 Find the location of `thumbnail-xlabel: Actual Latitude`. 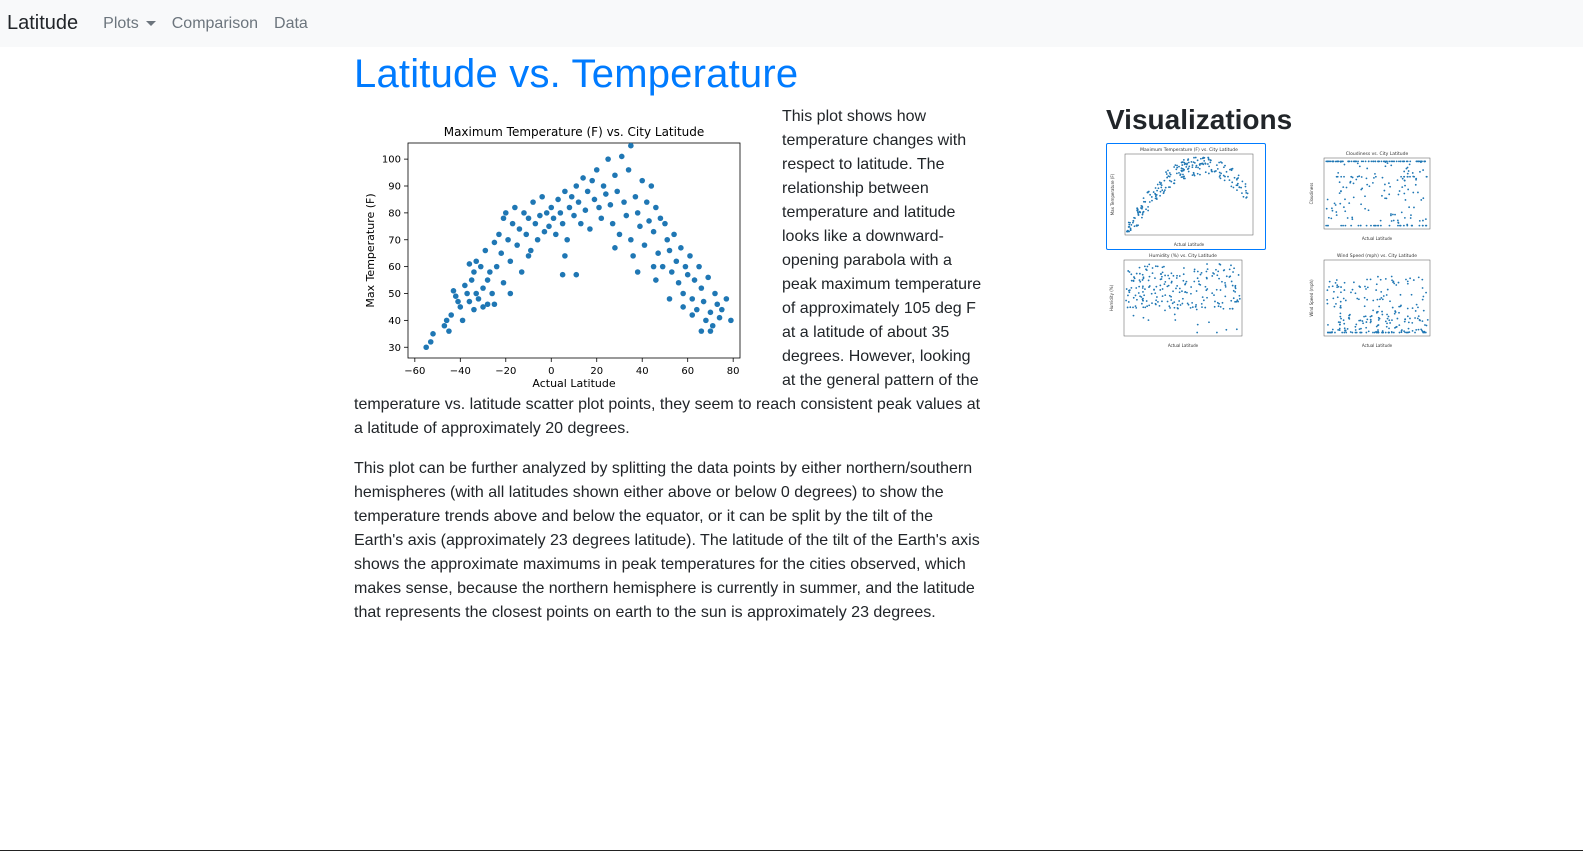

thumbnail-xlabel: Actual Latitude is located at coordinates (1189, 244).